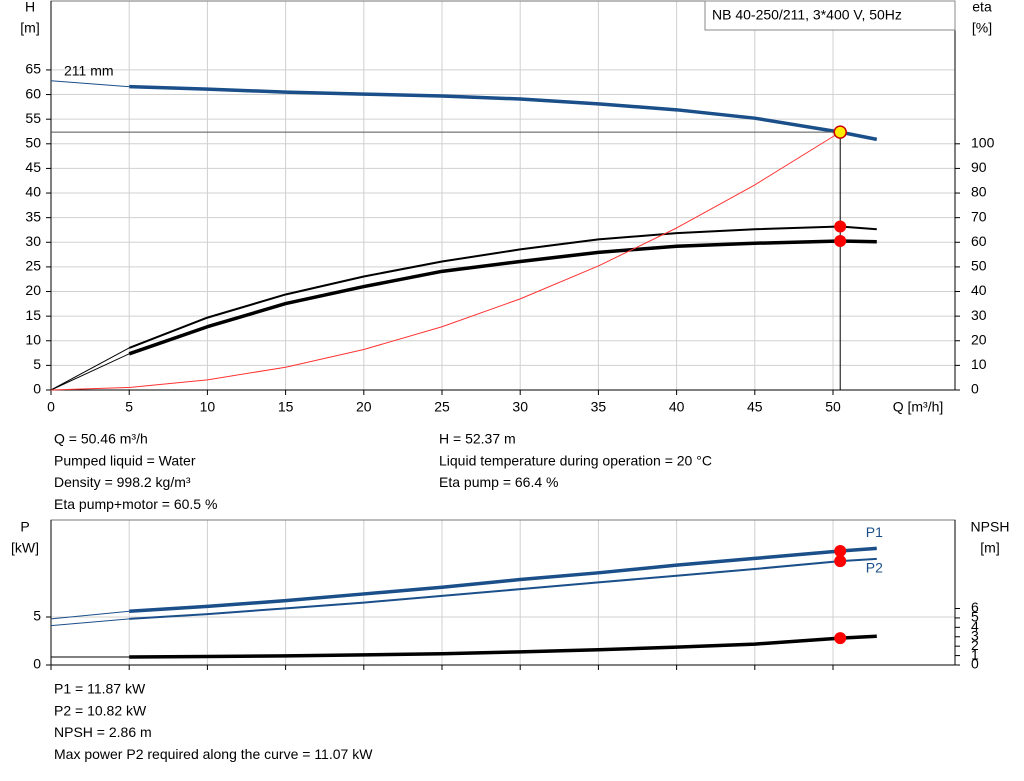 Image resolution: width=1024 pixels, height=781 pixels. What do you see at coordinates (599, 407) in the screenshot?
I see `x-tick-label: 35` at bounding box center [599, 407].